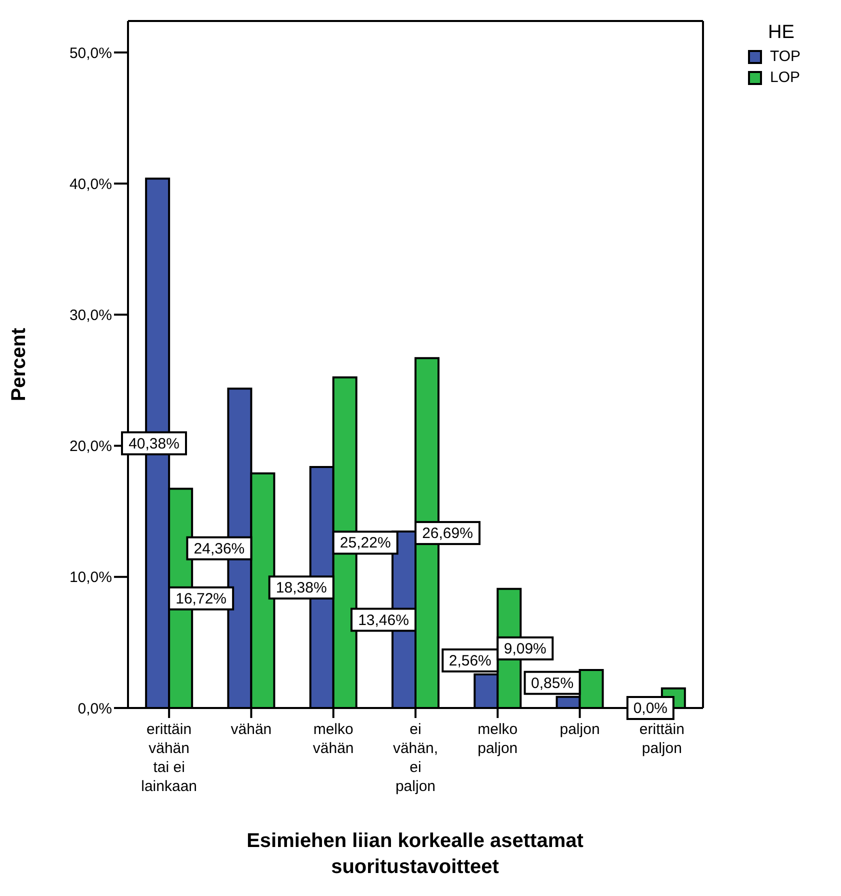  What do you see at coordinates (447, 533) in the screenshot?
I see `data-label: 26,69%` at bounding box center [447, 533].